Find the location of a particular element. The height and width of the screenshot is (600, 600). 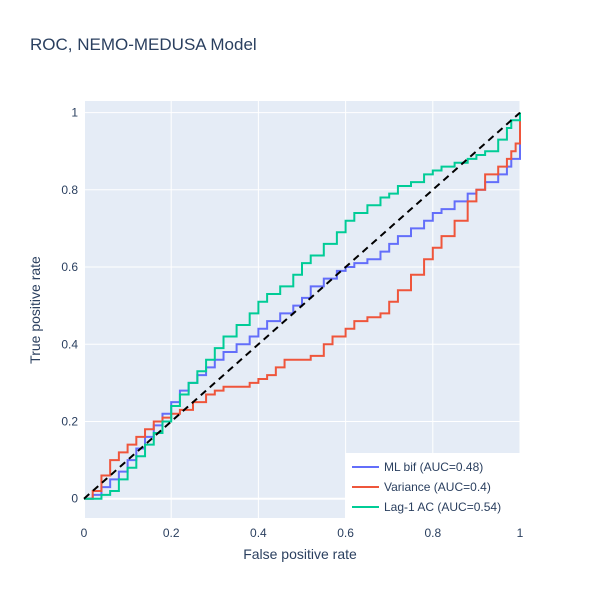

x-tick-label: 0.6 is located at coordinates (345, 533).